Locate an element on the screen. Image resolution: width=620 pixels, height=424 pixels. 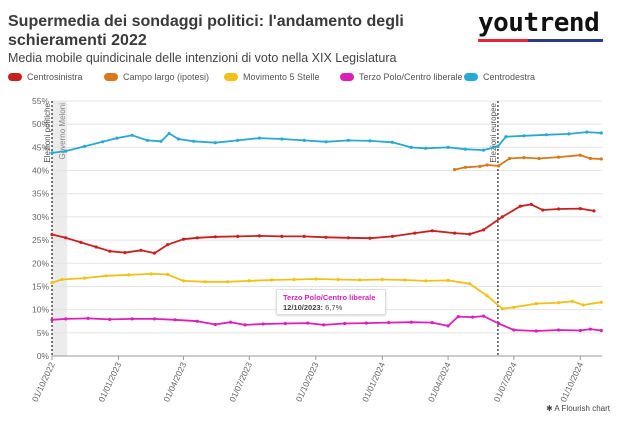
y-tick-label: 50% is located at coordinates (40, 124).